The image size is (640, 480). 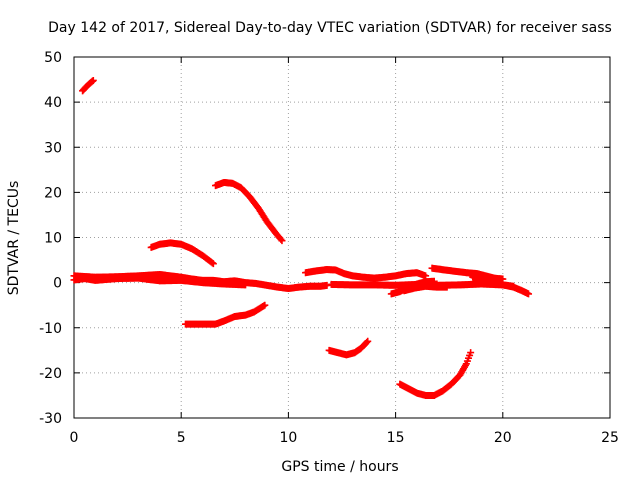 What do you see at coordinates (339, 467) in the screenshot?
I see `x-axis-label: GPS time / hours` at bounding box center [339, 467].